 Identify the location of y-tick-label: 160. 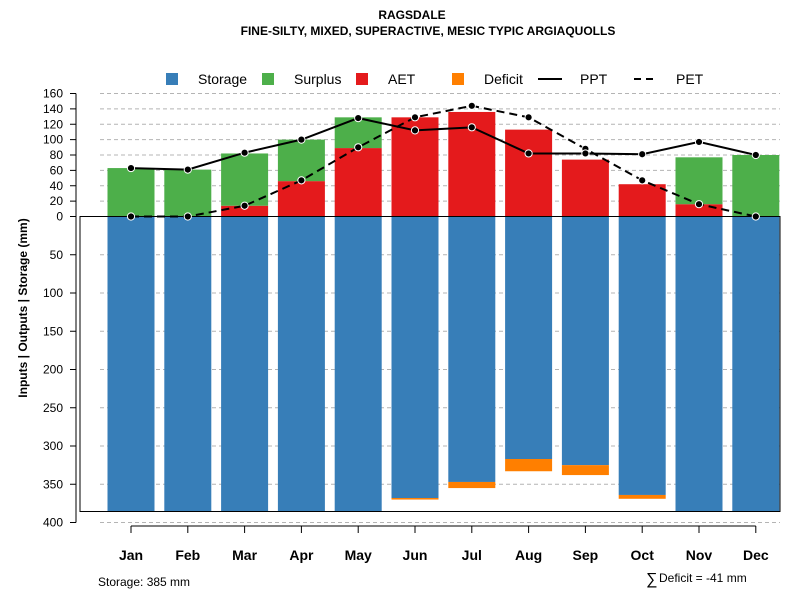
(53, 94).